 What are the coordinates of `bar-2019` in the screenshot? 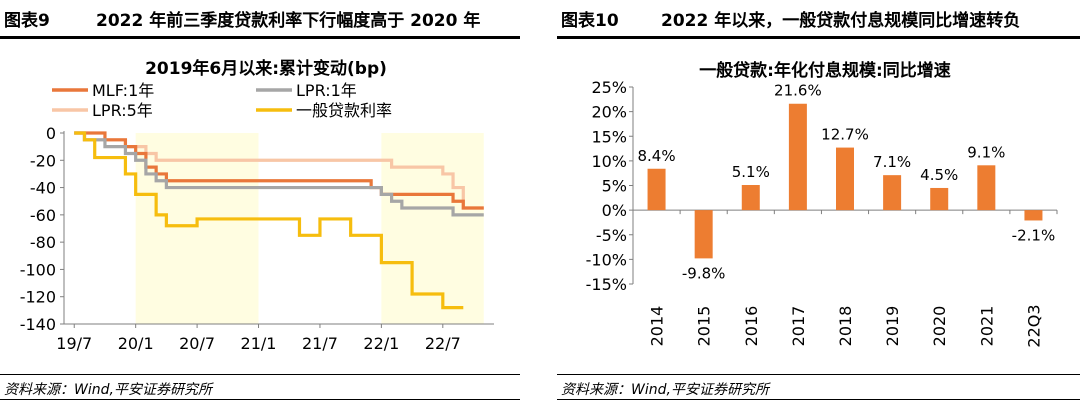 It's located at (892, 193).